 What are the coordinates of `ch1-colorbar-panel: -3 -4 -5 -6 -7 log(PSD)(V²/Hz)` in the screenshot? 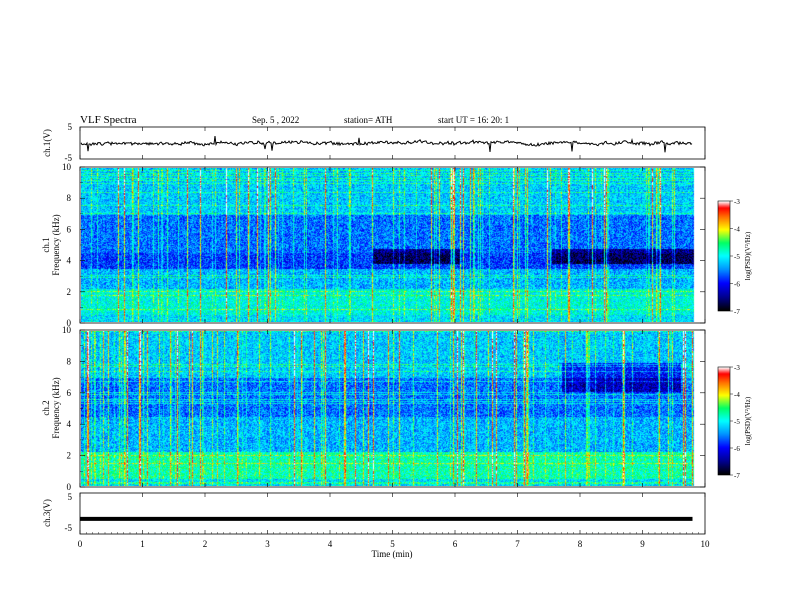 It's located at (734, 257).